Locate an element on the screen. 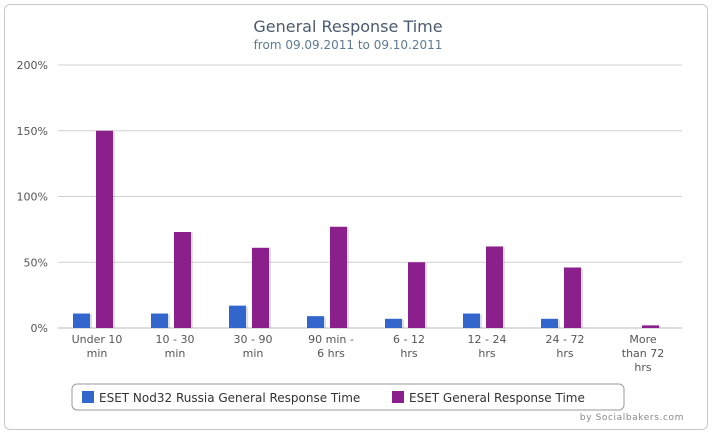 Image resolution: width=714 pixels, height=436 pixels. x-tick-label: Under 10 min is located at coordinates (97, 346).